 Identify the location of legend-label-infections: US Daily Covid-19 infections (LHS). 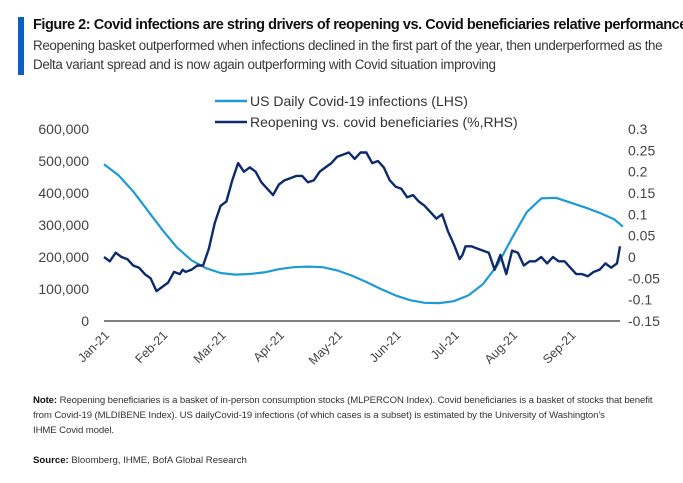
(359, 101).